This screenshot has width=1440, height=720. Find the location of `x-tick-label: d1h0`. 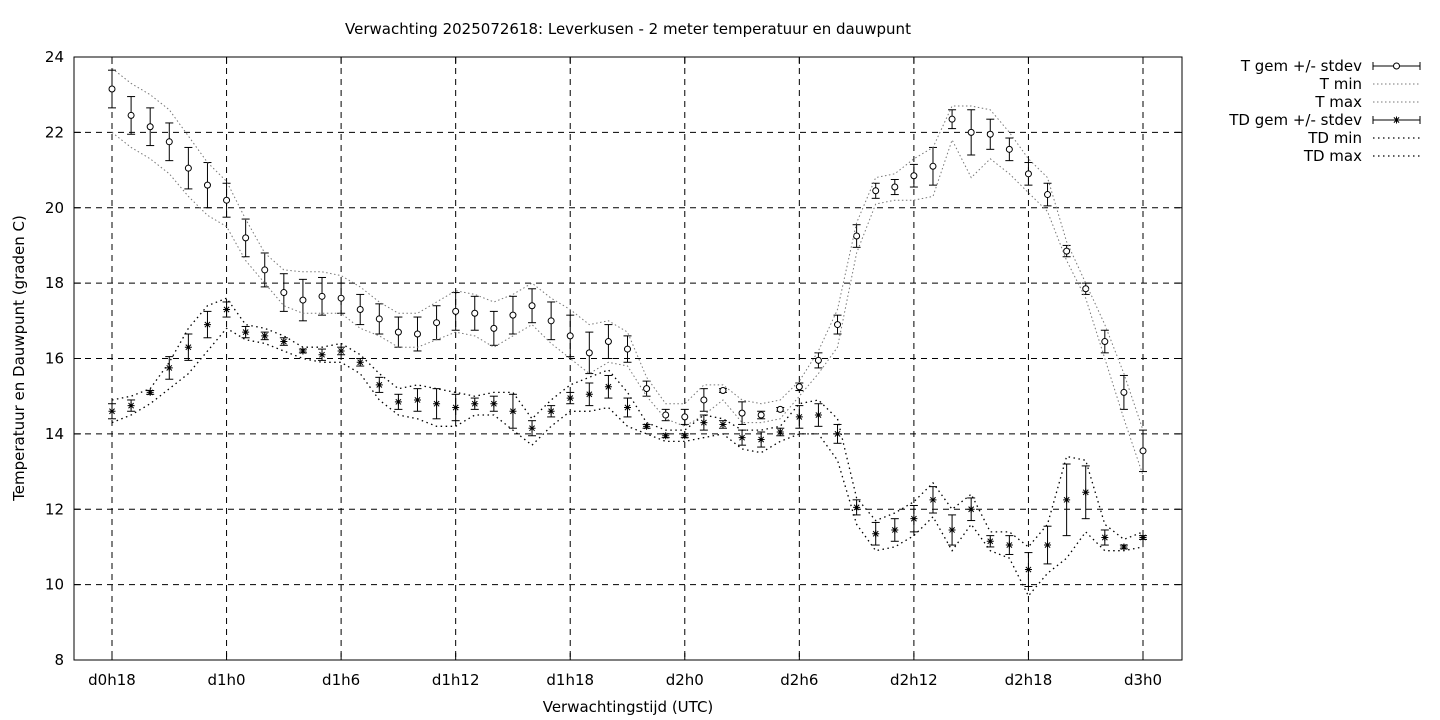

x-tick-label: d1h0 is located at coordinates (226, 680).